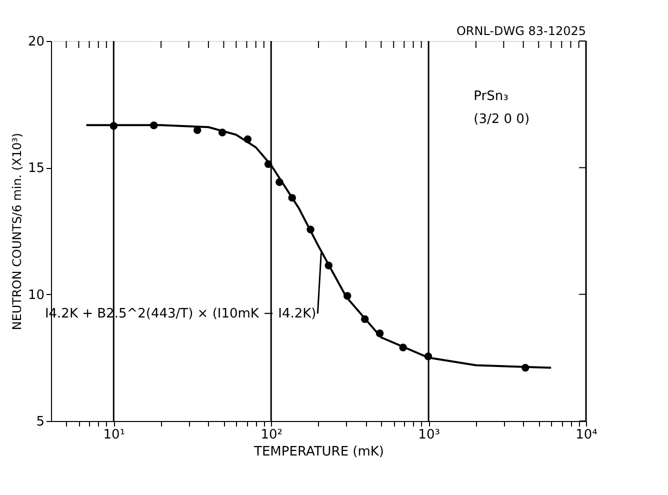 This screenshot has height=495, width=668. I want to click on x-tick-label: 10⁴, so click(587, 435).